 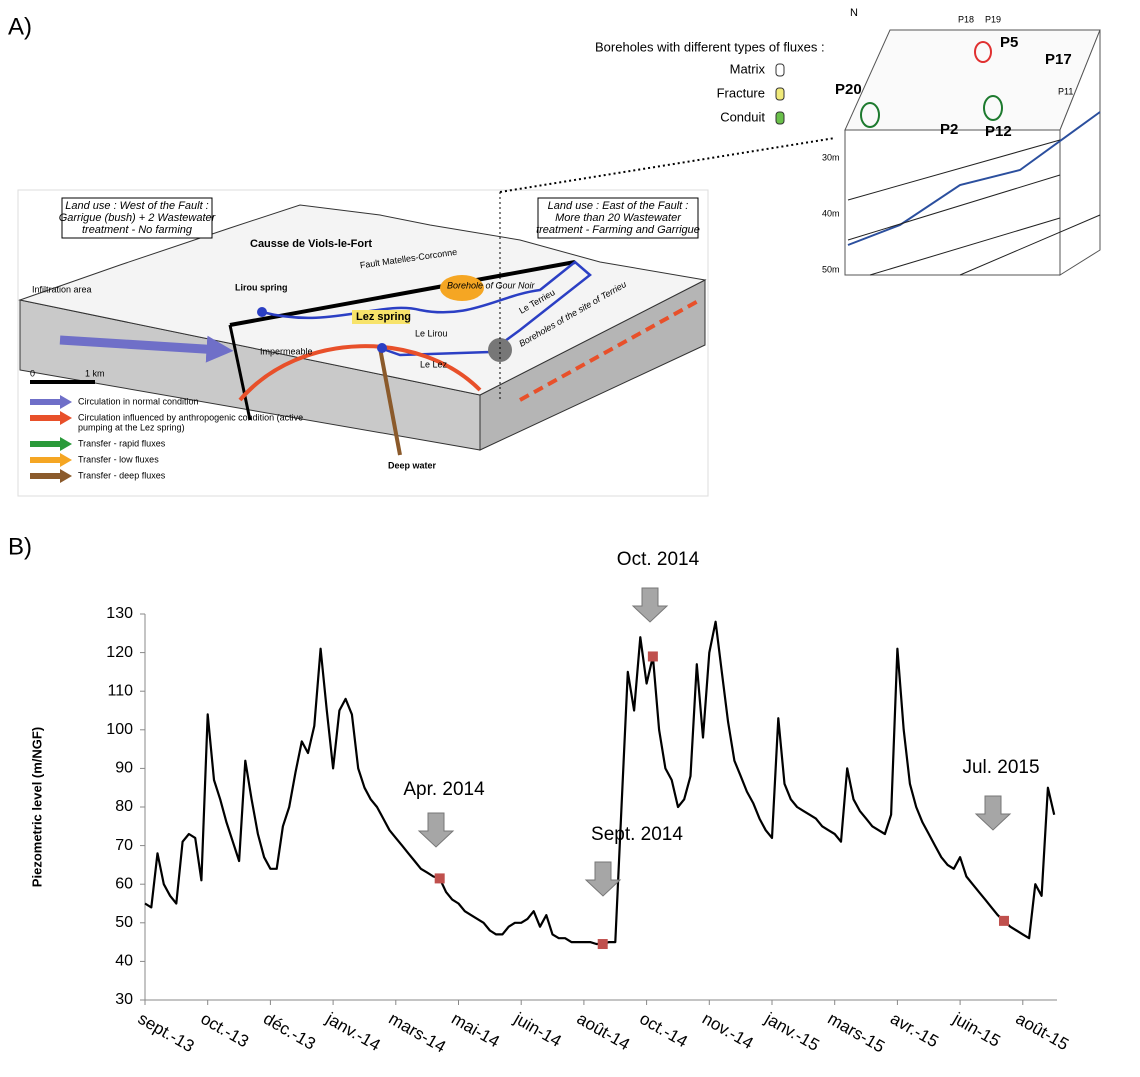 I want to click on legend-label: Transfer - rapid fluxes, so click(x=122, y=443).